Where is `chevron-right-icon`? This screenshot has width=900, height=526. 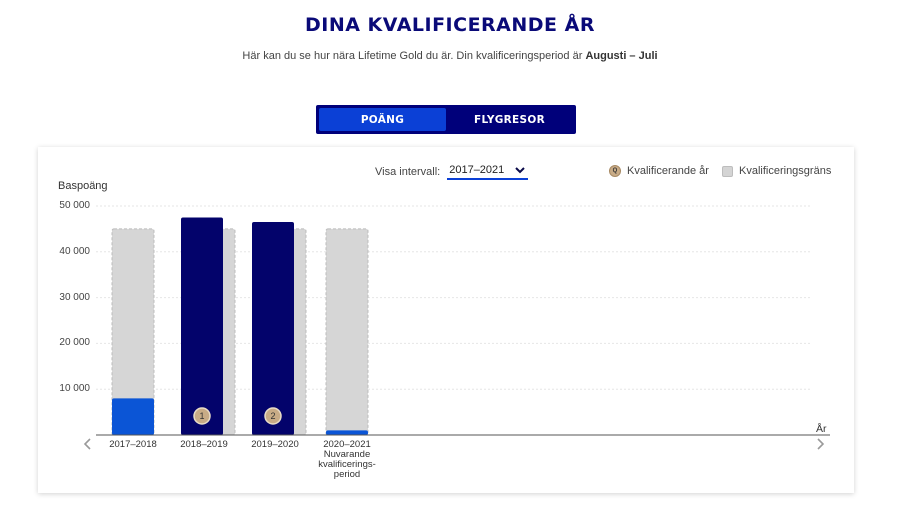 chevron-right-icon is located at coordinates (820, 444).